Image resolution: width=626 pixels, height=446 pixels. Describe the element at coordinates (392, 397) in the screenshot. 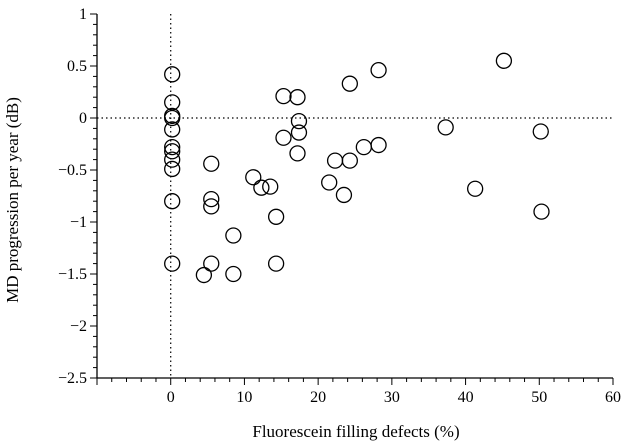

I see `x-tick-label: 30` at that location.